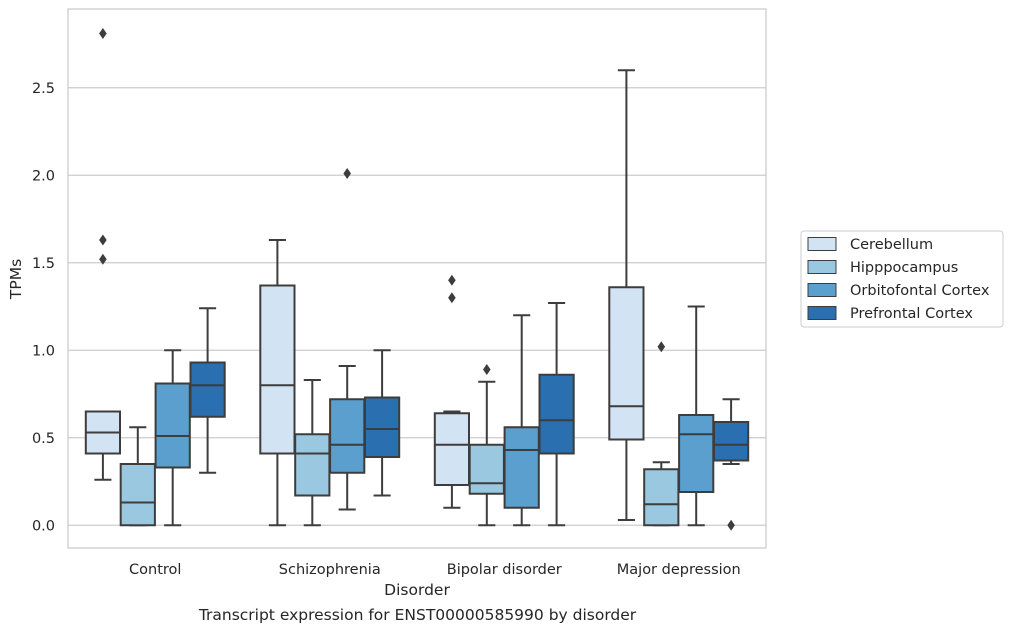  I want to click on y-tick-label: 0.5, so click(43, 439).